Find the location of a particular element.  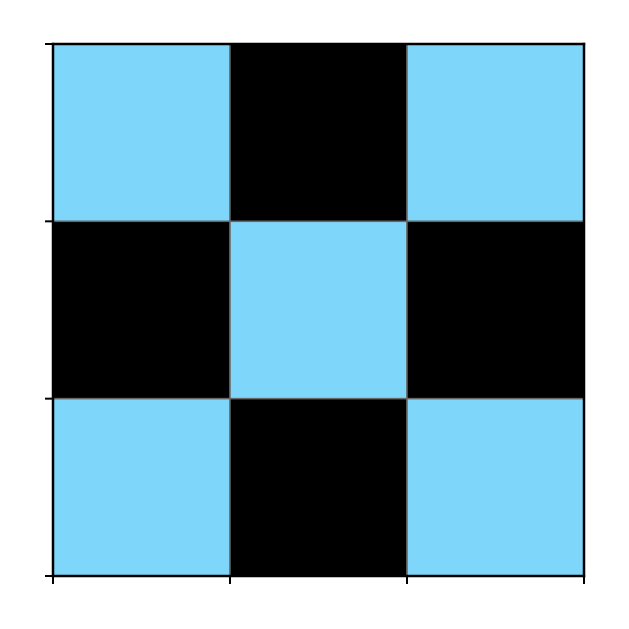

heatmap-cell-r1-c0 is located at coordinates (141, 310).